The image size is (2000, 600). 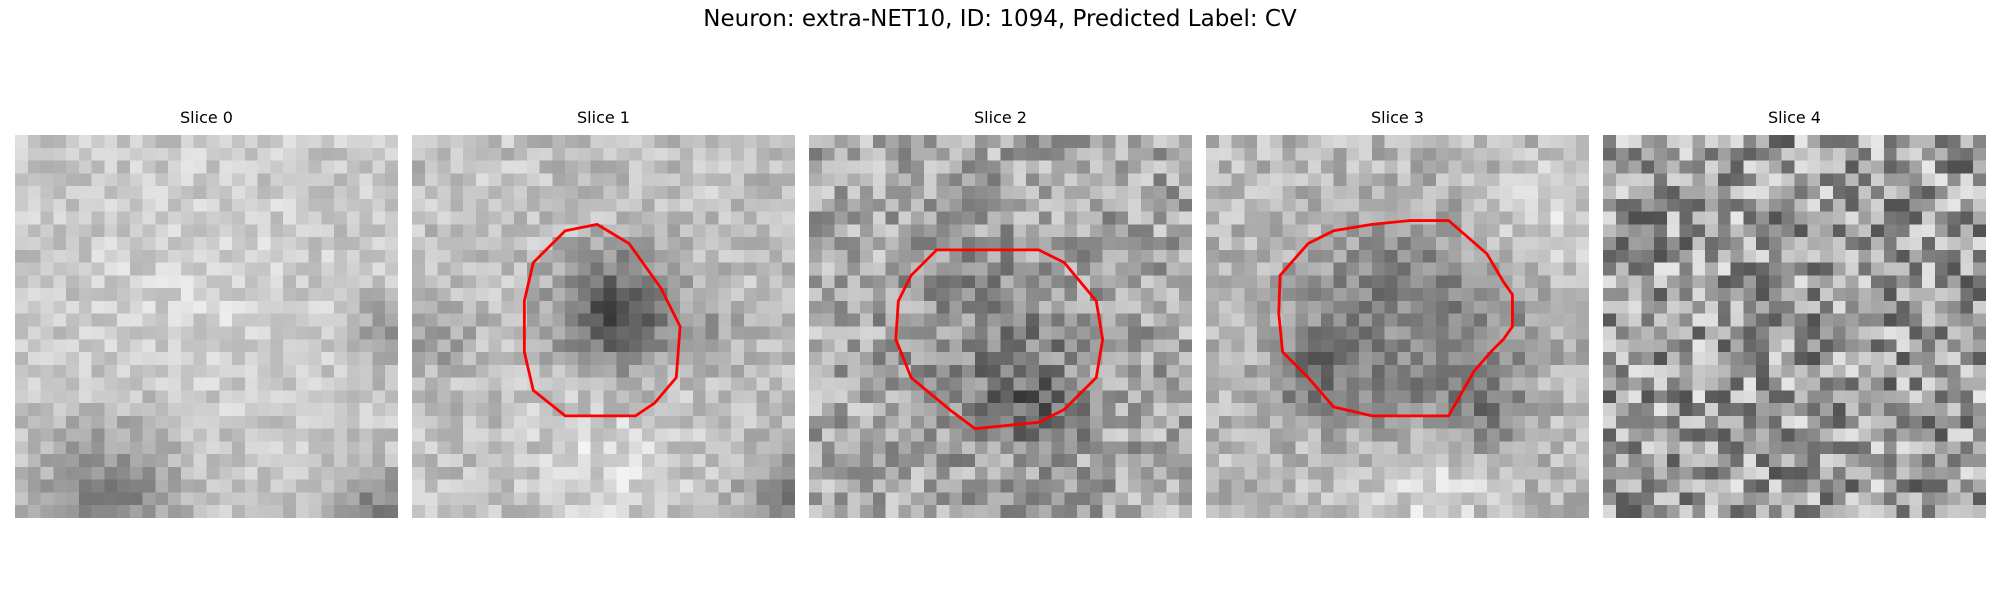 I want to click on slice-title: Slice 2, so click(x=1000, y=118).